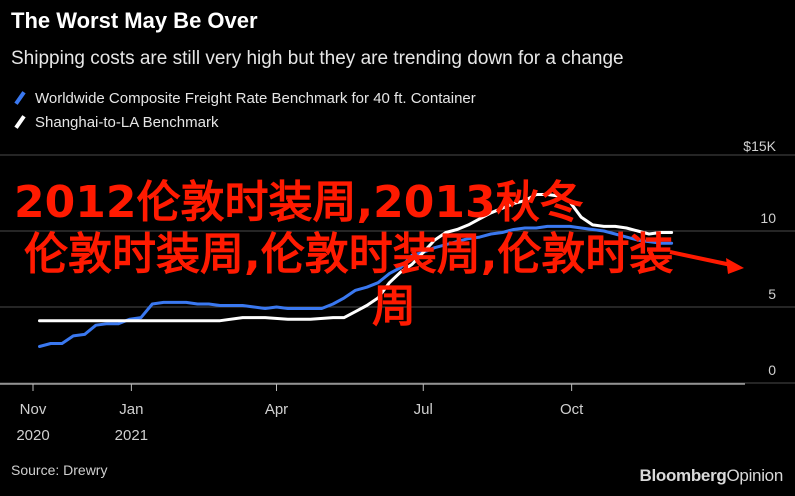  Describe the element at coordinates (572, 409) in the screenshot. I see `x-tick-label: Oct` at that location.